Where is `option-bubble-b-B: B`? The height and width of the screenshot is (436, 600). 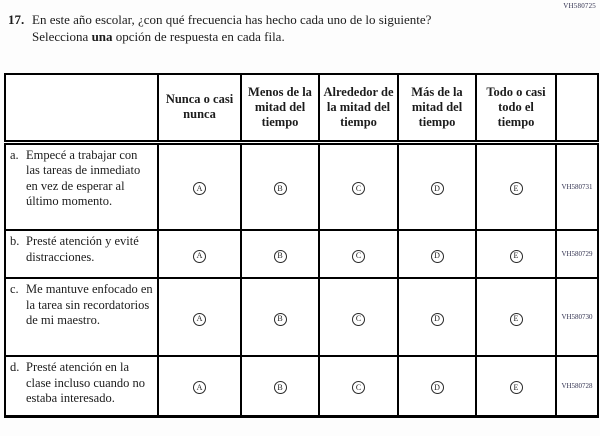
option-bubble-b-B: B is located at coordinates (280, 256).